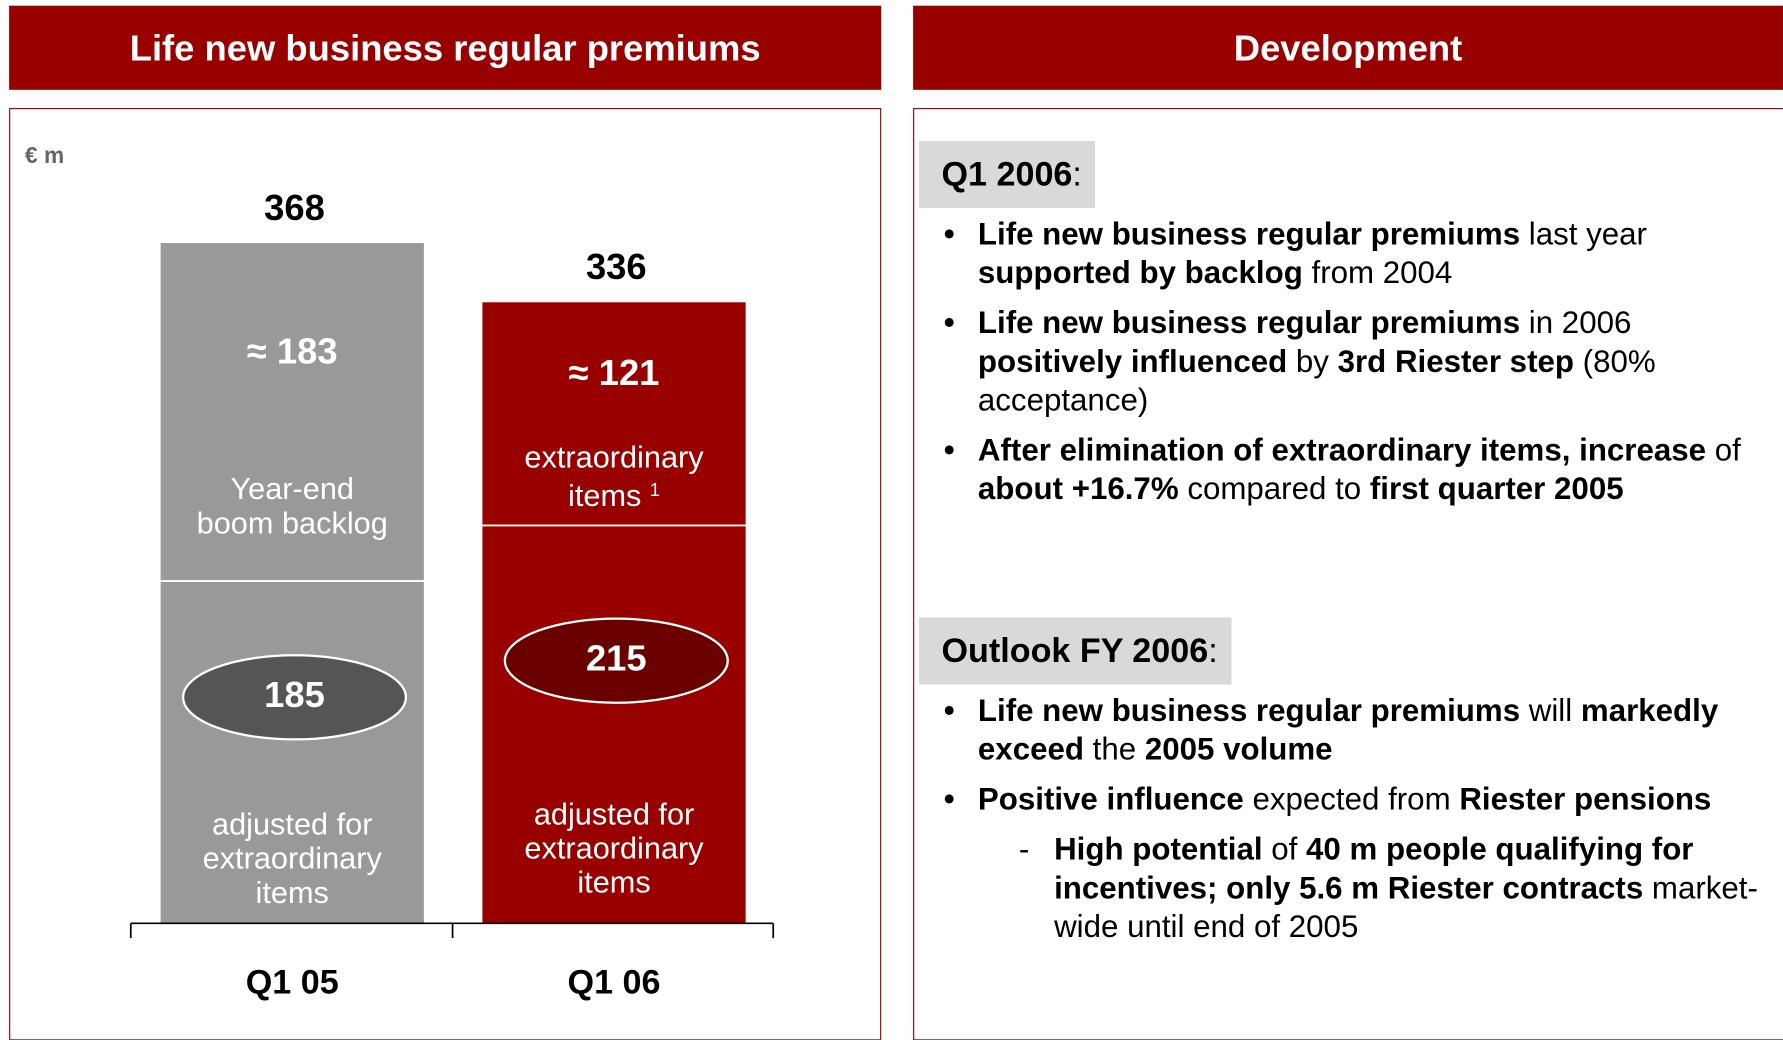 The image size is (1783, 1040). I want to click on value-label: 215, so click(616, 657).